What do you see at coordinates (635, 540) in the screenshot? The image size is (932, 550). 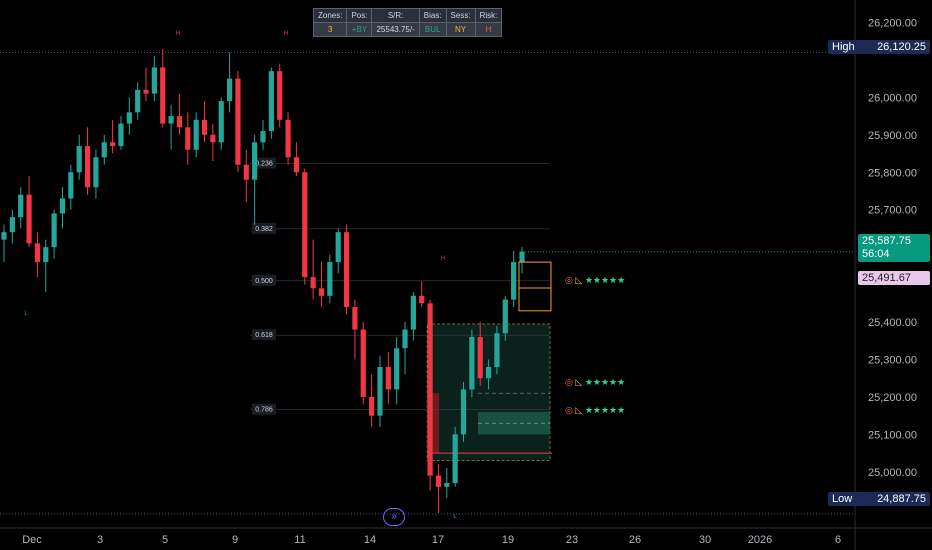 I see `date-tick-label: 26` at bounding box center [635, 540].